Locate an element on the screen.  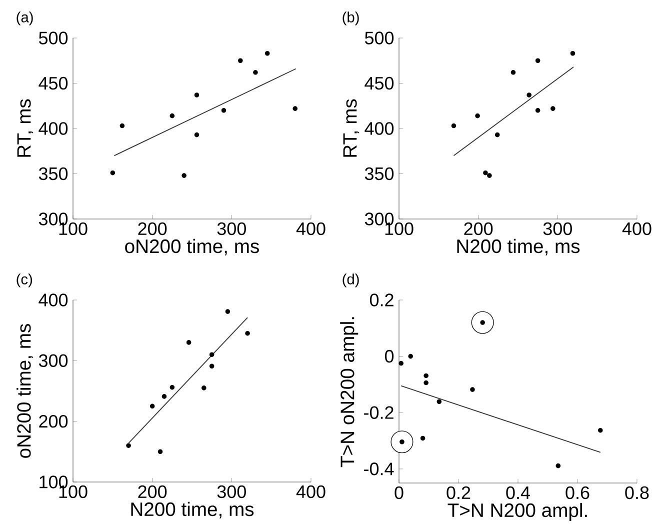
y-tick-label: -0.4 is located at coordinates (379, 469).